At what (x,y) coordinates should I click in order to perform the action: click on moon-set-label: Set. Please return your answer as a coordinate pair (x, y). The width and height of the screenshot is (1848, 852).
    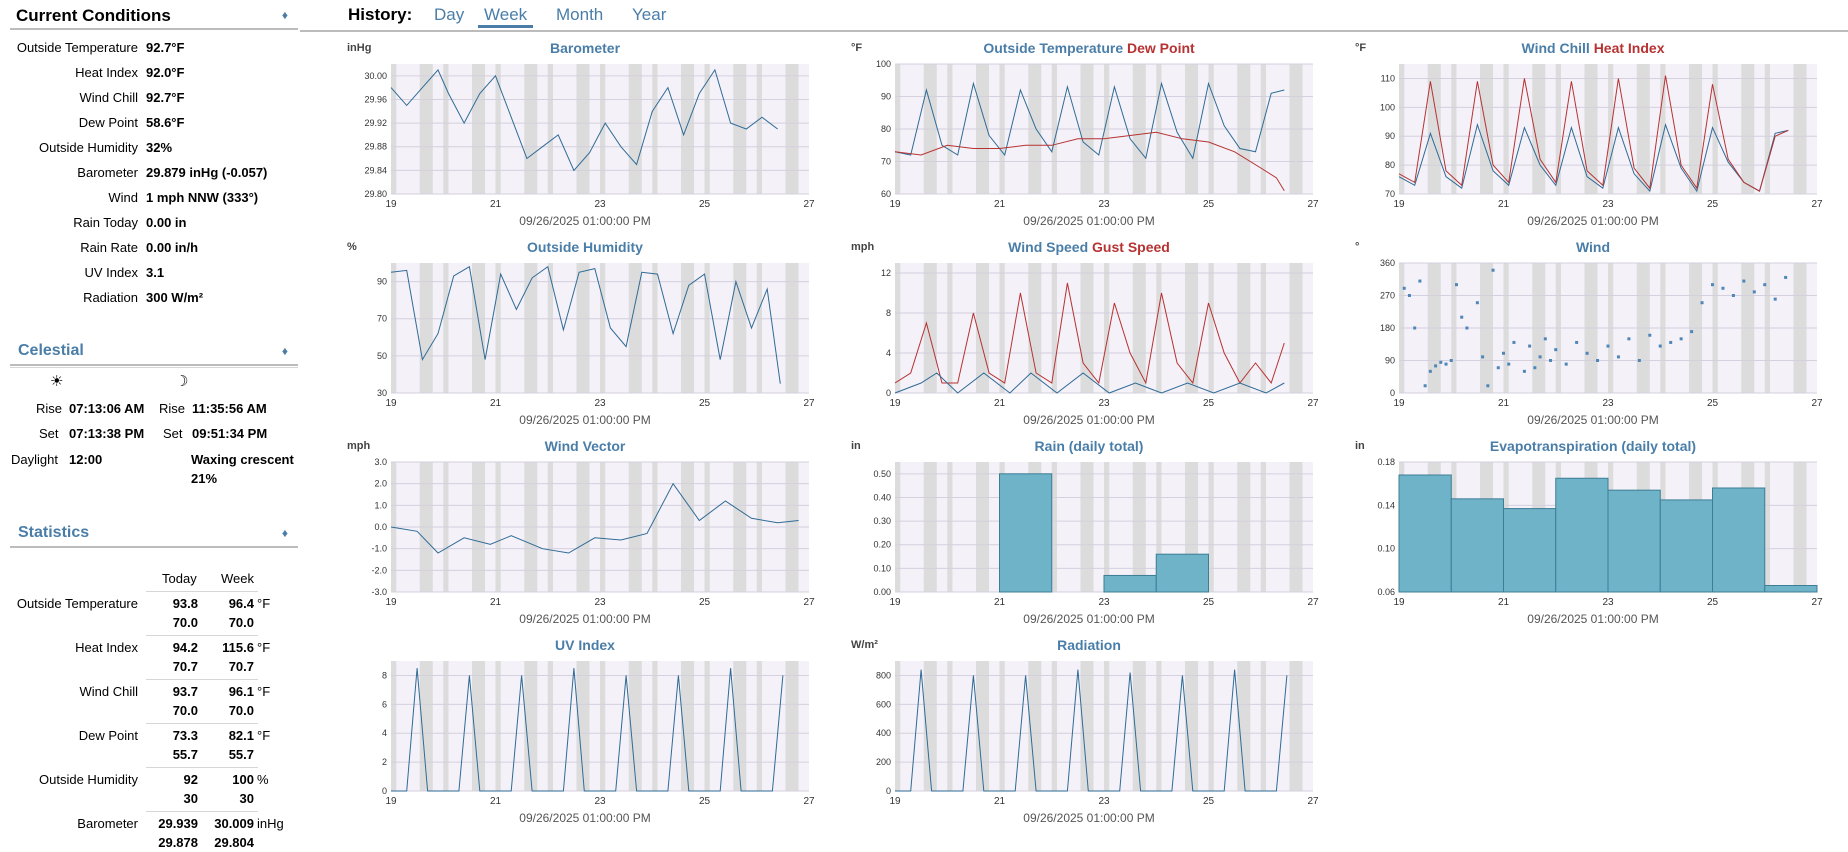
    Looking at the image, I should click on (173, 433).